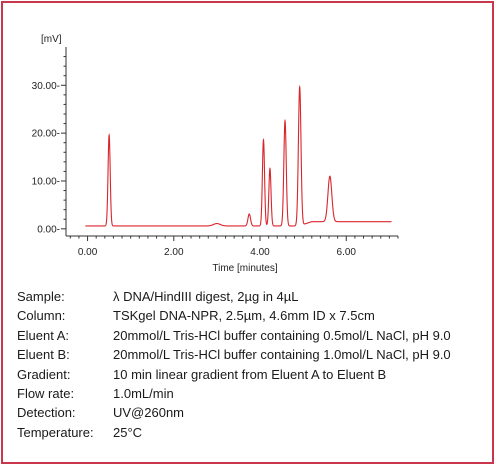 This screenshot has height=465, width=495. What do you see at coordinates (149, 413) in the screenshot?
I see `info-value: UV@260nm` at bounding box center [149, 413].